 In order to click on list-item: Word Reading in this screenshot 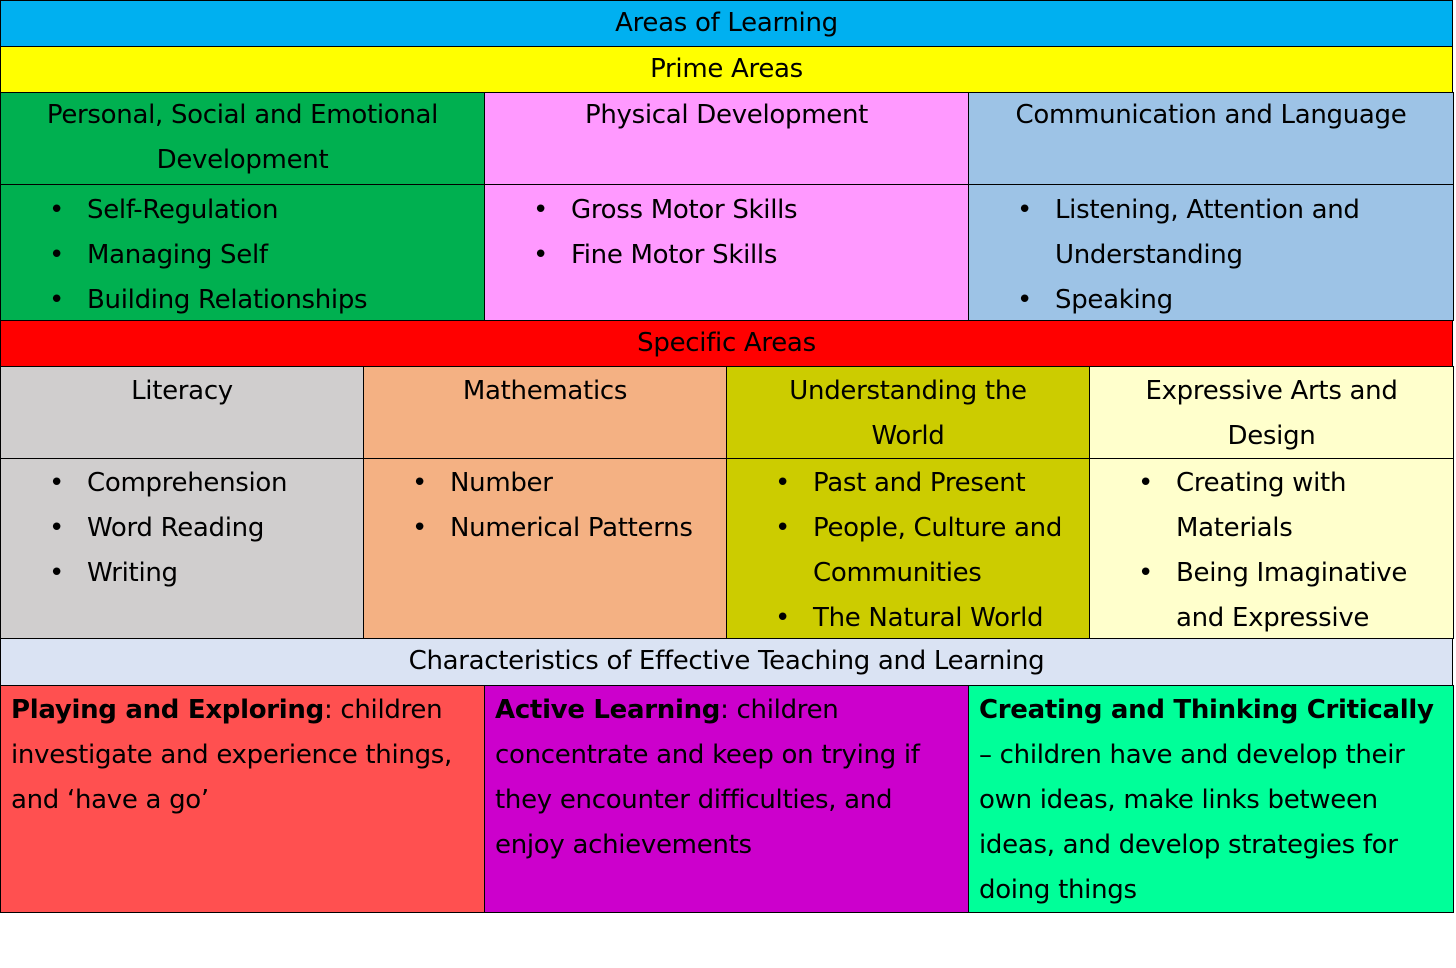, I will do `click(206, 528)`.